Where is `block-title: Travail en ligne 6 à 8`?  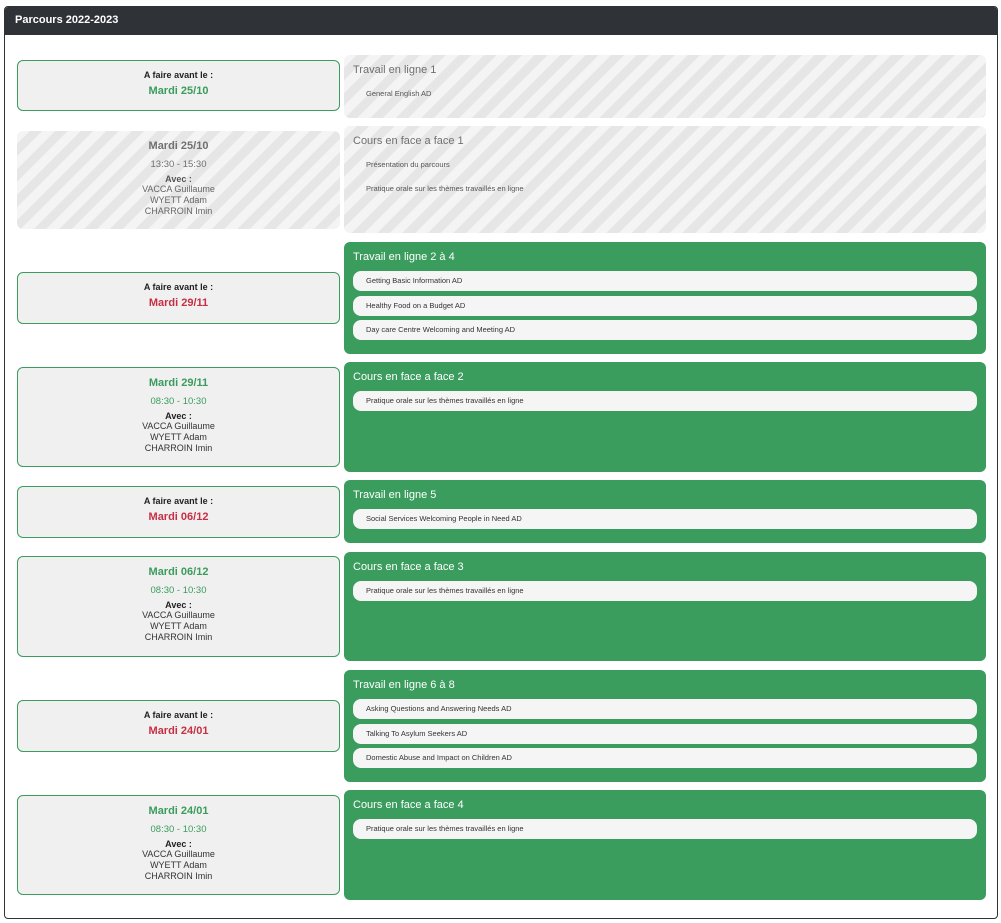 block-title: Travail en ligne 6 à 8 is located at coordinates (404, 685).